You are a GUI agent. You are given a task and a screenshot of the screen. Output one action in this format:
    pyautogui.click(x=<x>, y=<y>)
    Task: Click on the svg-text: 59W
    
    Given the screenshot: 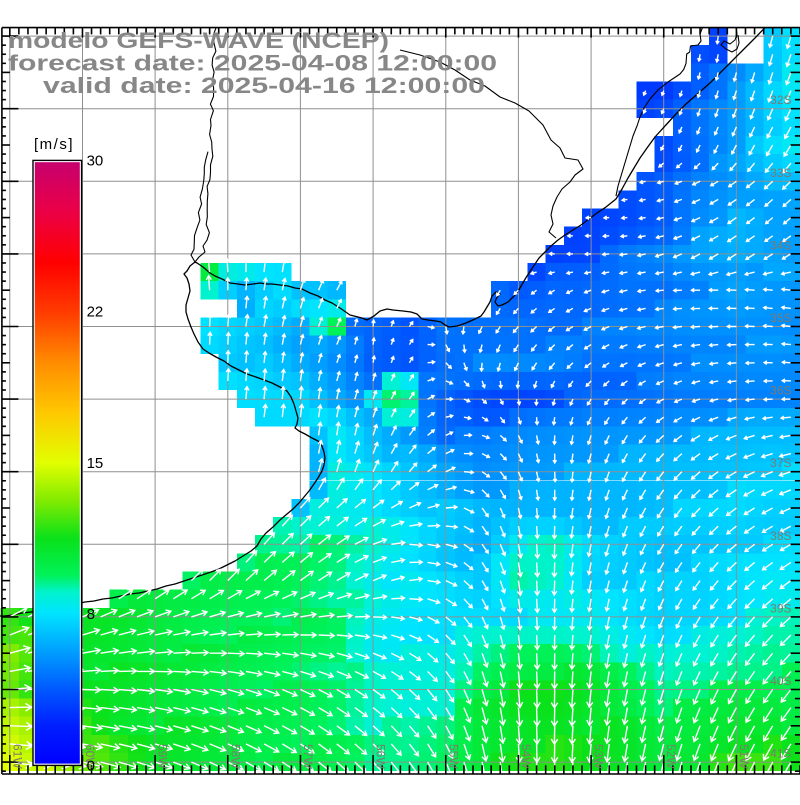 What is the action you would take?
    pyautogui.click(x=163, y=756)
    